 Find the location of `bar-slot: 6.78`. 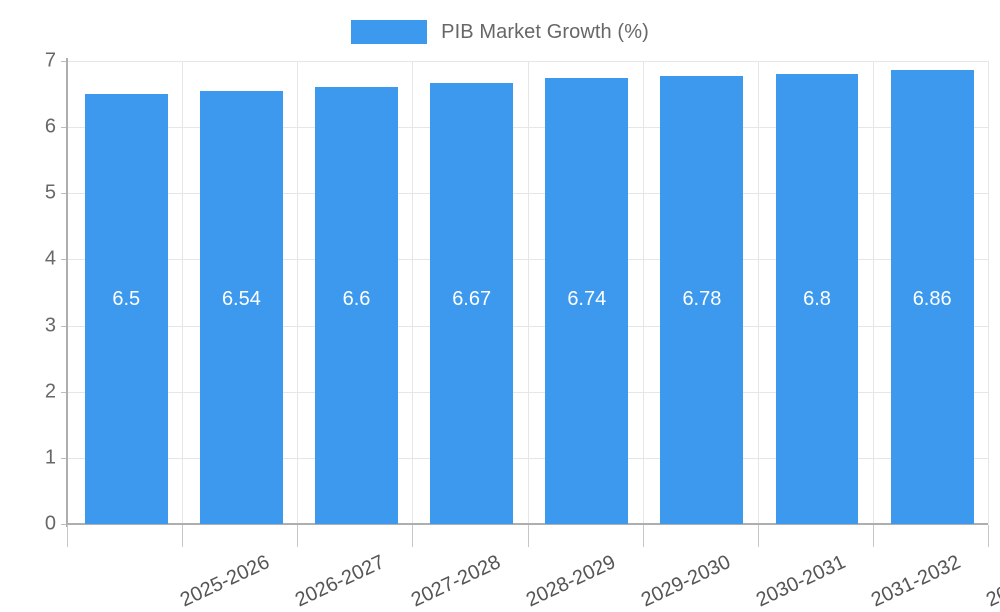

bar-slot: 6.78 is located at coordinates (700, 292).